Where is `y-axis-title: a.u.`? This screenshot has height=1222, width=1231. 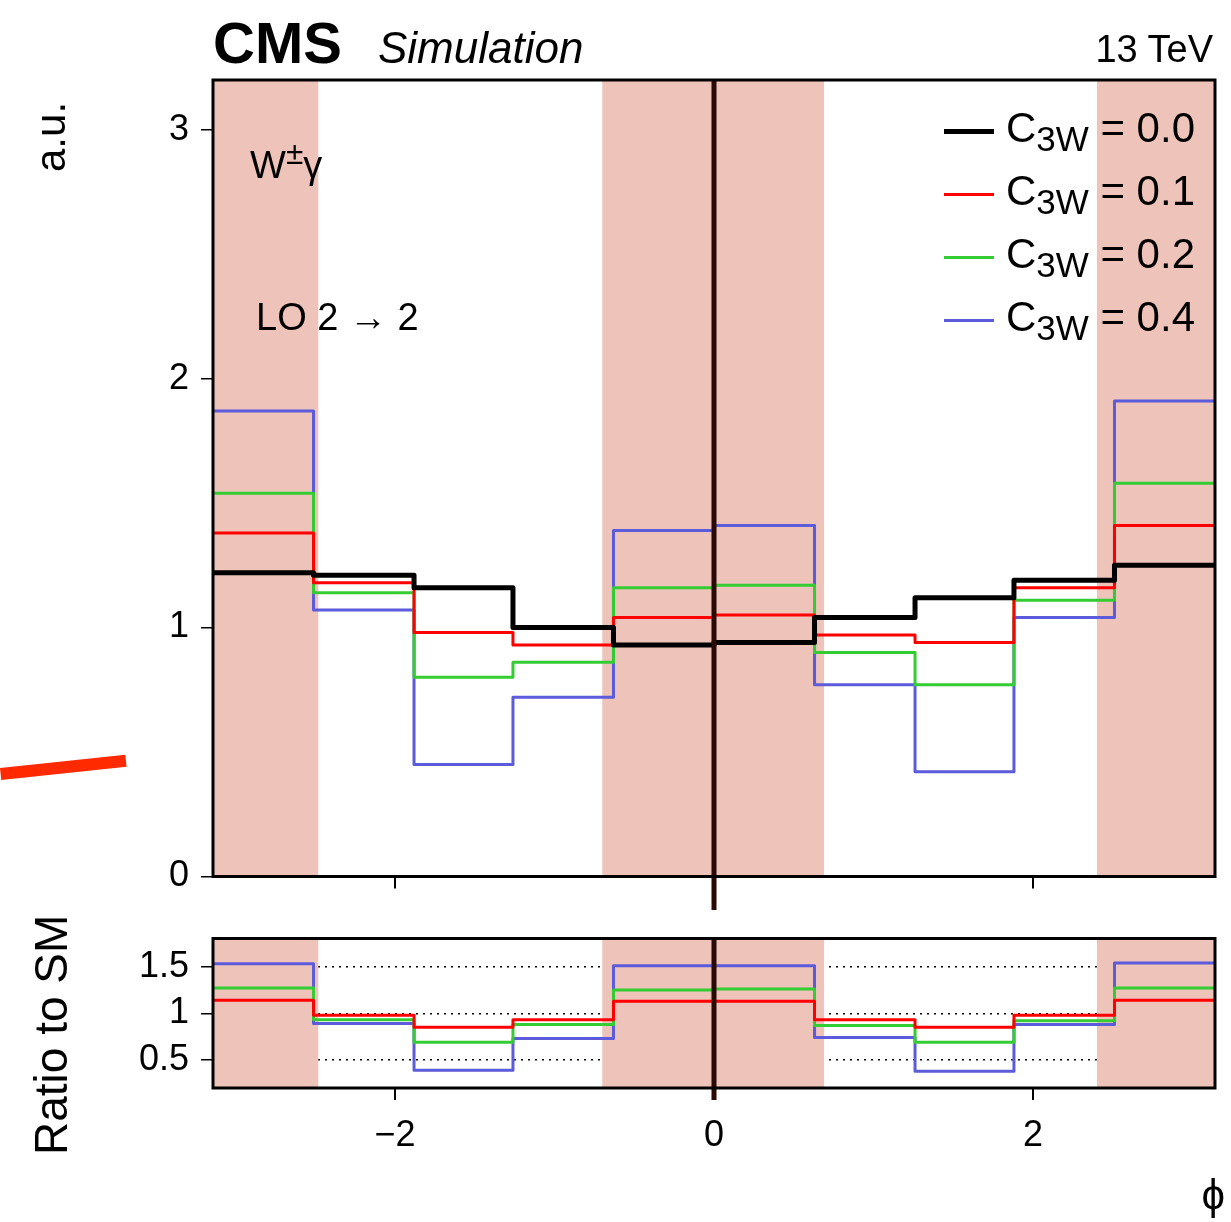
y-axis-title: a.u. is located at coordinates (50, 136).